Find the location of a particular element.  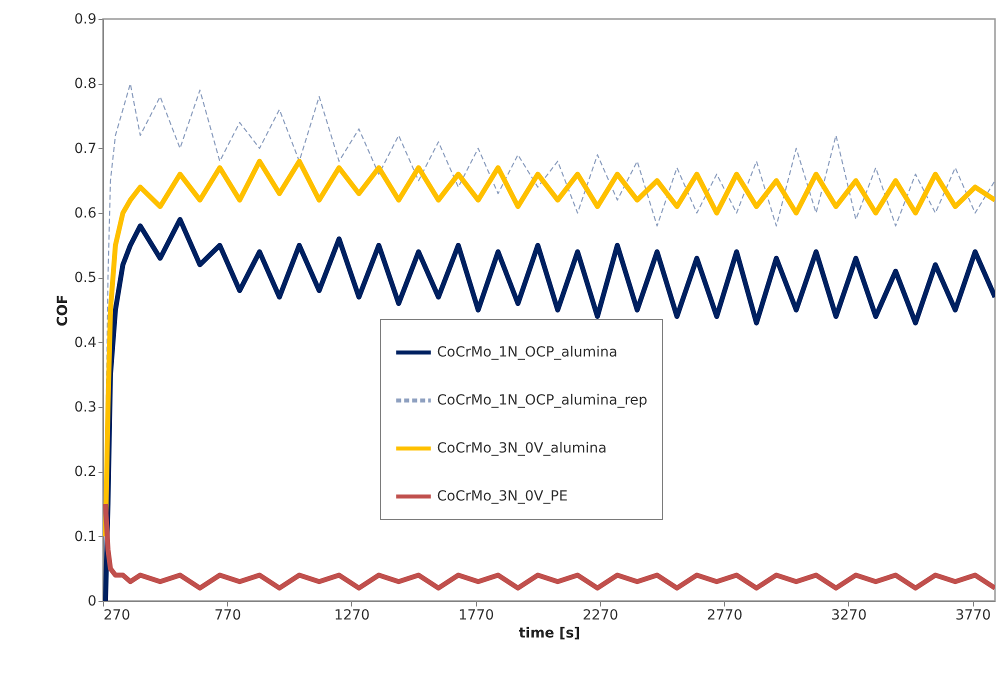

legend-label: CoCrMo_1N_OCP_alumina is located at coordinates (527, 352).